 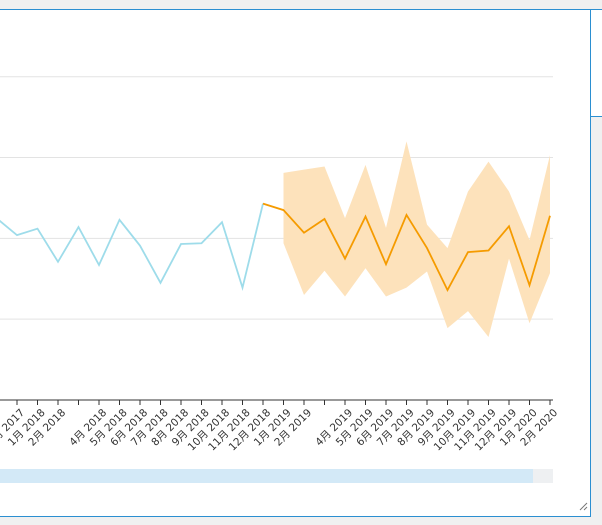 I want to click on resize-grip, so click(x=583, y=506).